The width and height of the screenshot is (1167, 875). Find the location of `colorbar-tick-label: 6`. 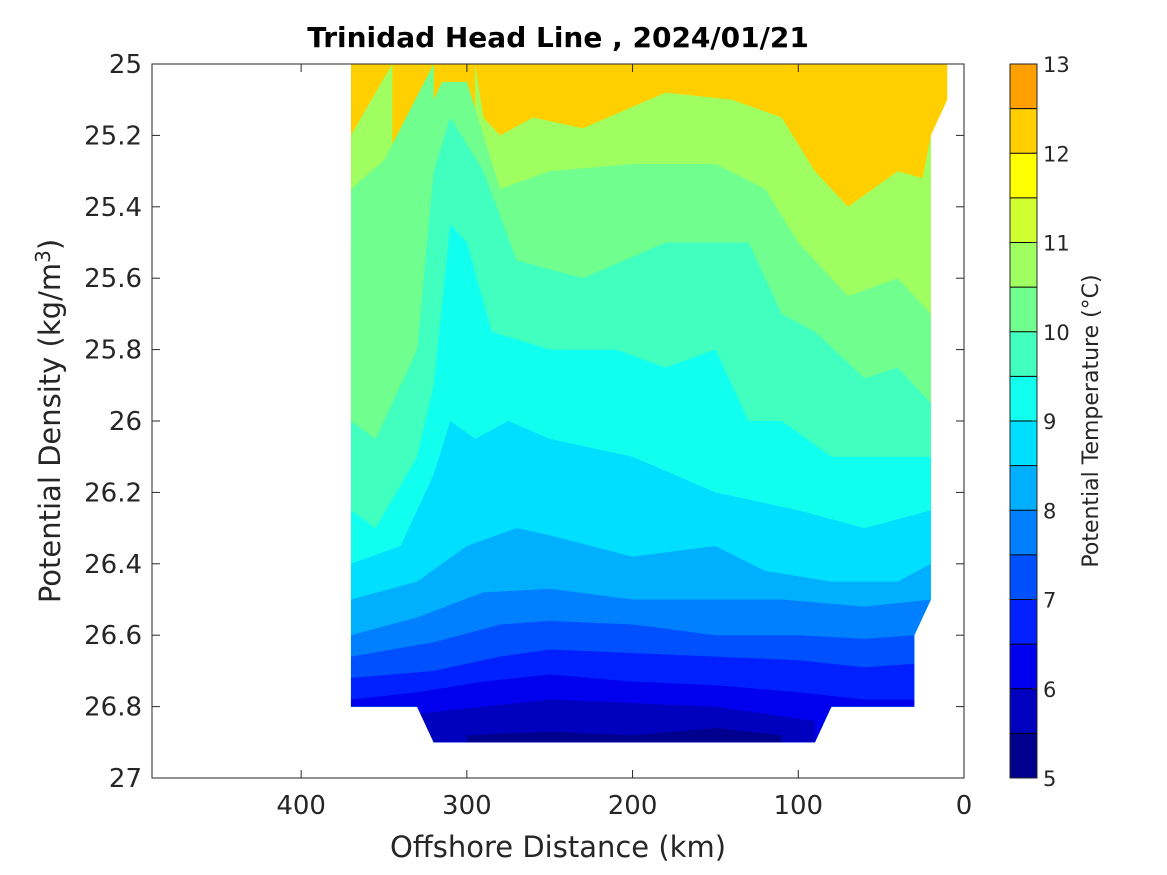

colorbar-tick-label: 6 is located at coordinates (1049, 690).